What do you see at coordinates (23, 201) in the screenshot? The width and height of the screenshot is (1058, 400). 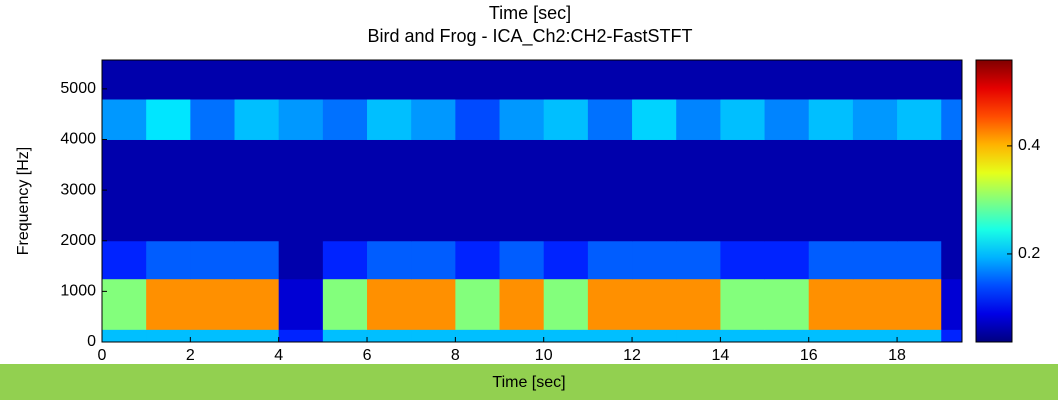 I see `y-axis-label: Frequency [Hz]` at bounding box center [23, 201].